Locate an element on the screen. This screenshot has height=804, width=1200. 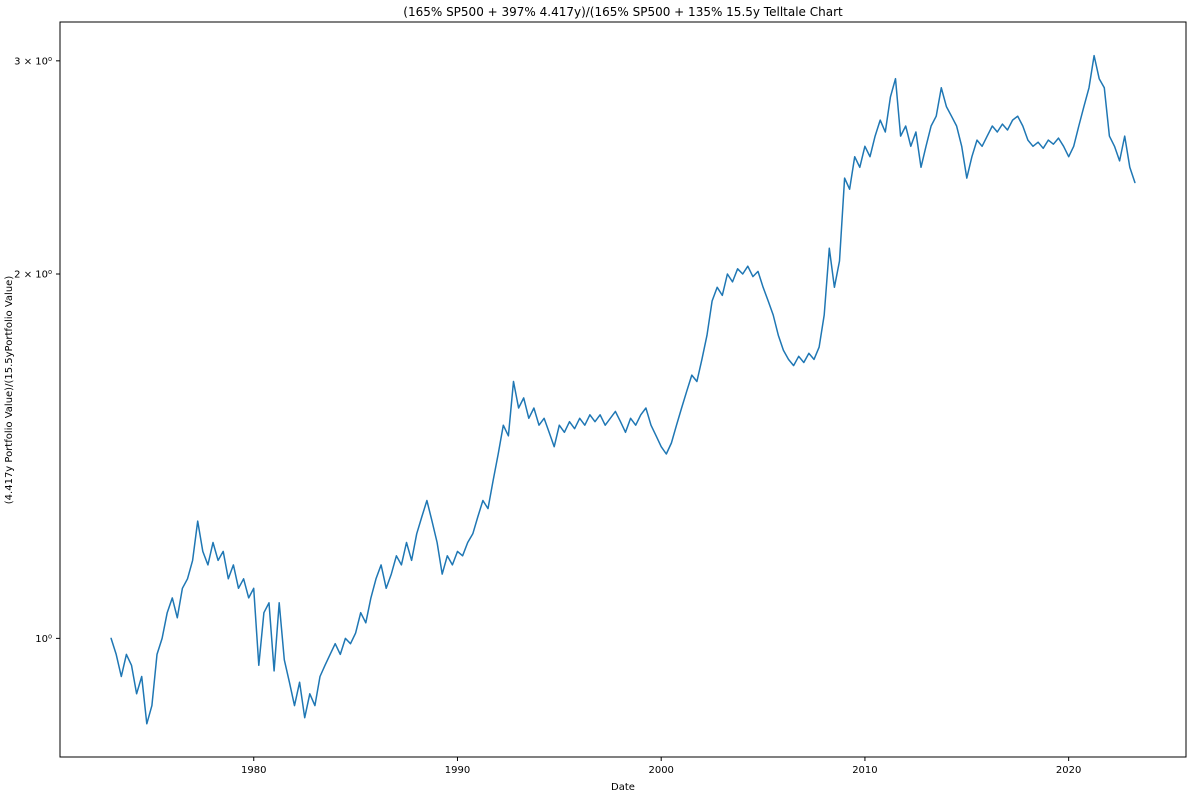
y-axis-ticks: 10⁰ 2 × 10⁰ 3 × 10⁰ is located at coordinates (37, 350).